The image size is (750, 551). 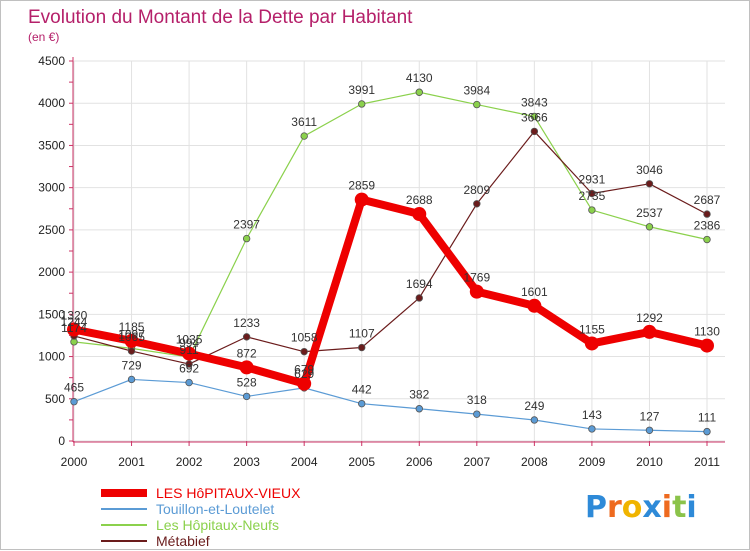 I want to click on data-label-1: 692, so click(x=189, y=369).